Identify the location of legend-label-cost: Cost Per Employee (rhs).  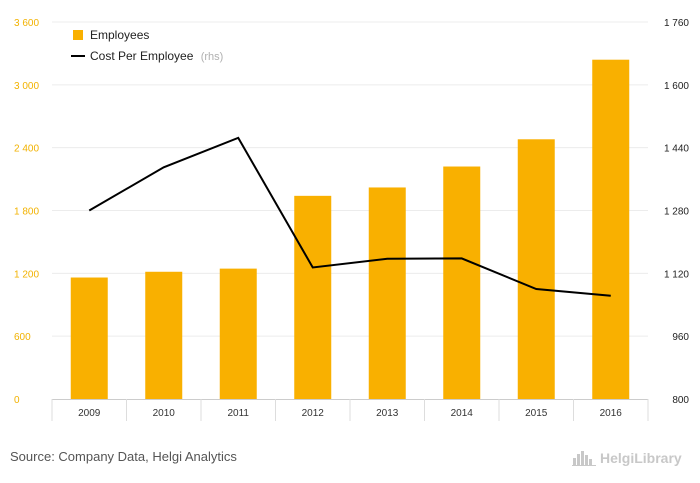
(156, 56).